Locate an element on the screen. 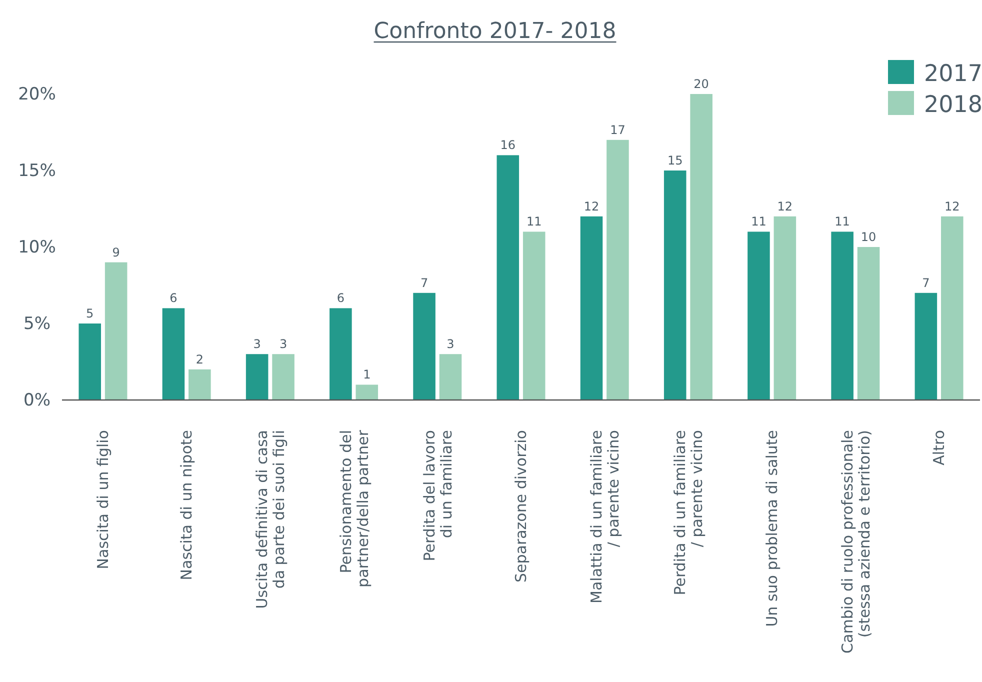 This screenshot has width=982, height=682. x-tick-label: Malattia di un familiare / parente vicino is located at coordinates (605, 517).